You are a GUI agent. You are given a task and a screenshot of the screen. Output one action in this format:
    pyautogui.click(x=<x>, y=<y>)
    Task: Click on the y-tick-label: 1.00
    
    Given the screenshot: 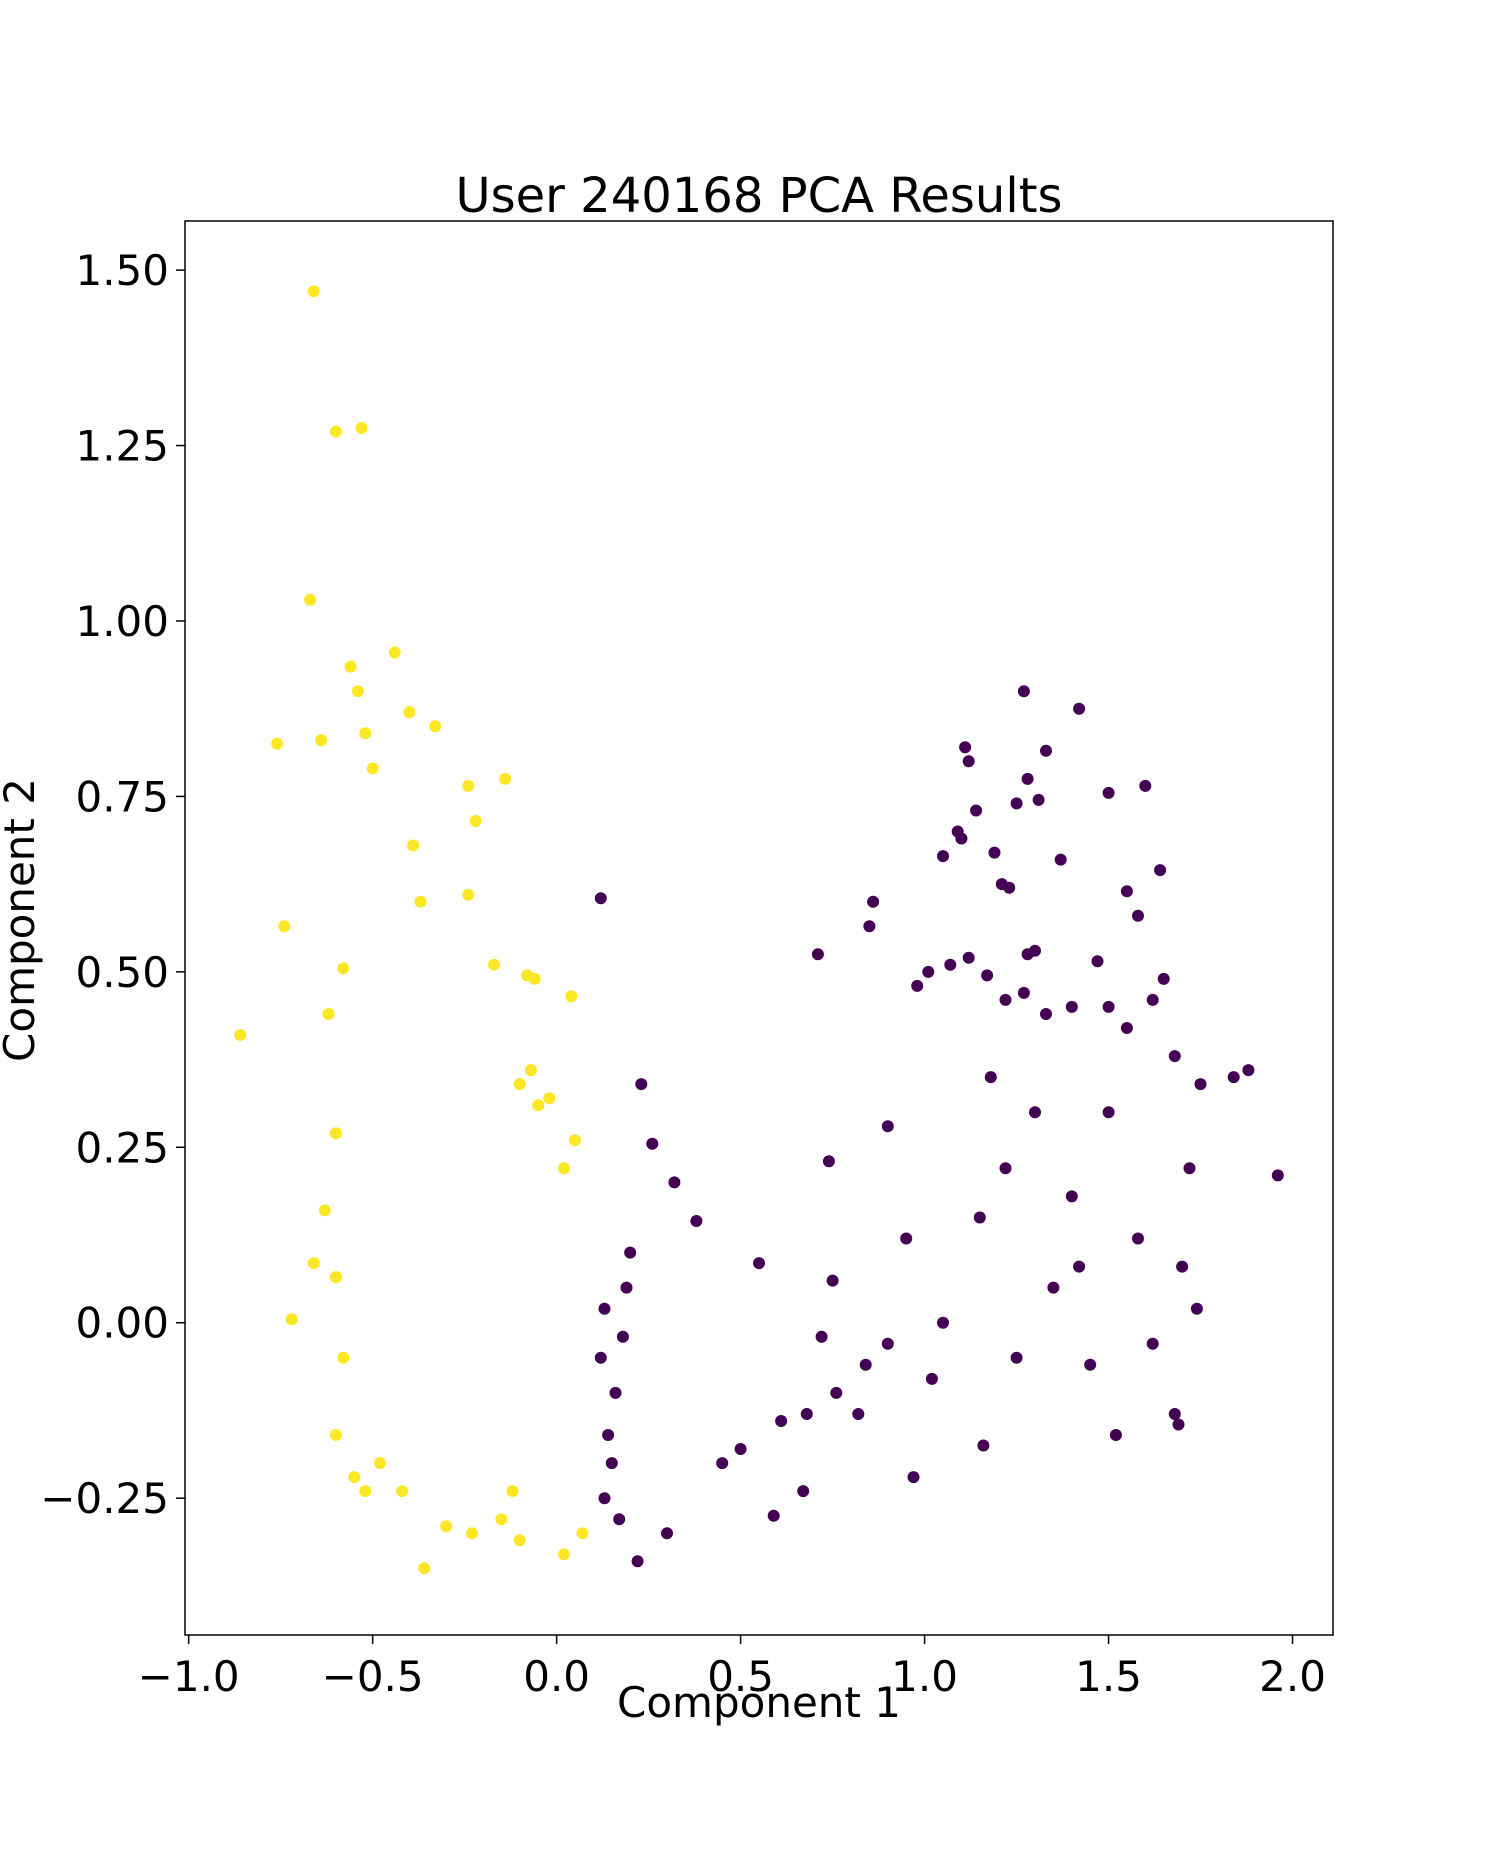 What is the action you would take?
    pyautogui.click(x=122, y=621)
    